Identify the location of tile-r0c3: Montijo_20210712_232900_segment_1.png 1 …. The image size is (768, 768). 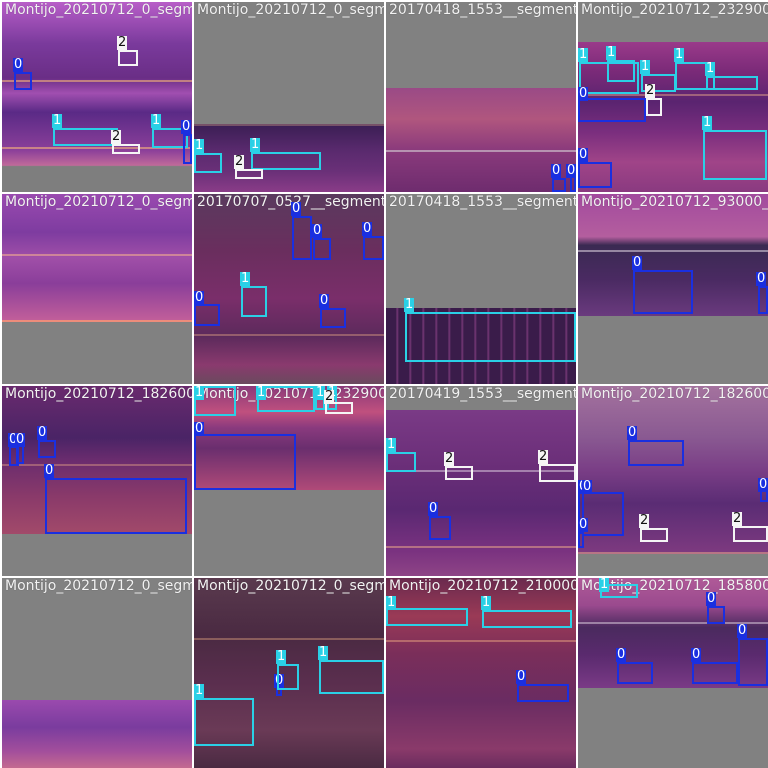
(673, 97).